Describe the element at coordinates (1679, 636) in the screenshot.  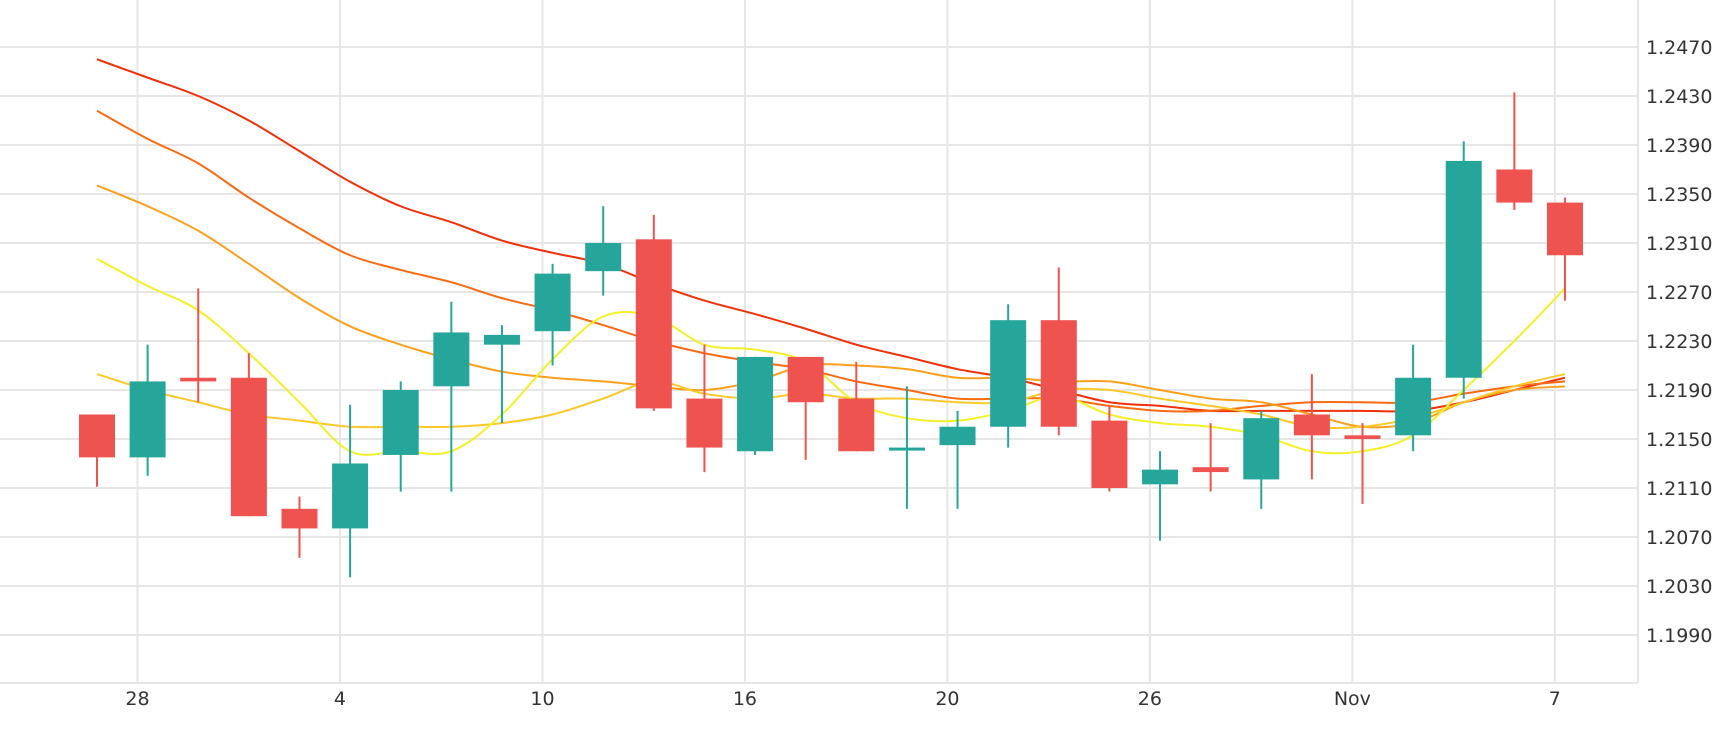
I see `y-tick-label: 1.1990` at that location.